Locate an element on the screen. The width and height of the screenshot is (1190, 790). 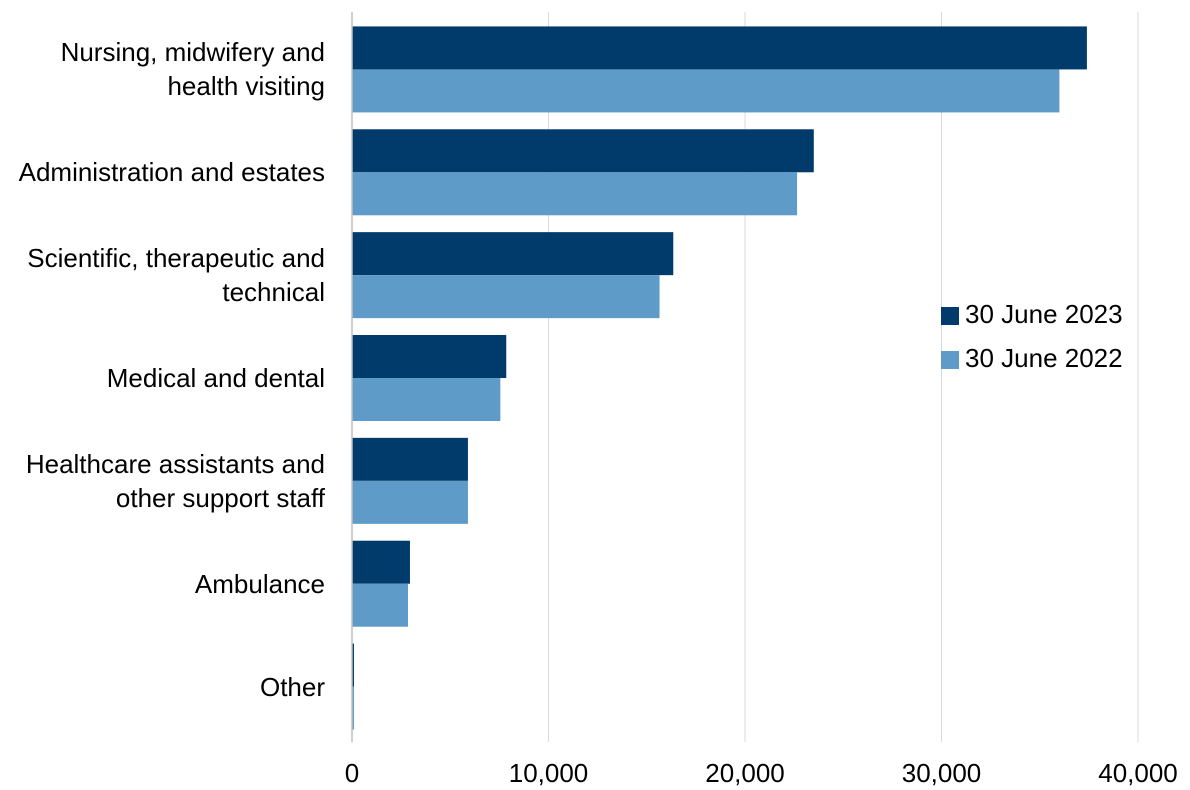
x-tick-label: 0 is located at coordinates (352, 773).